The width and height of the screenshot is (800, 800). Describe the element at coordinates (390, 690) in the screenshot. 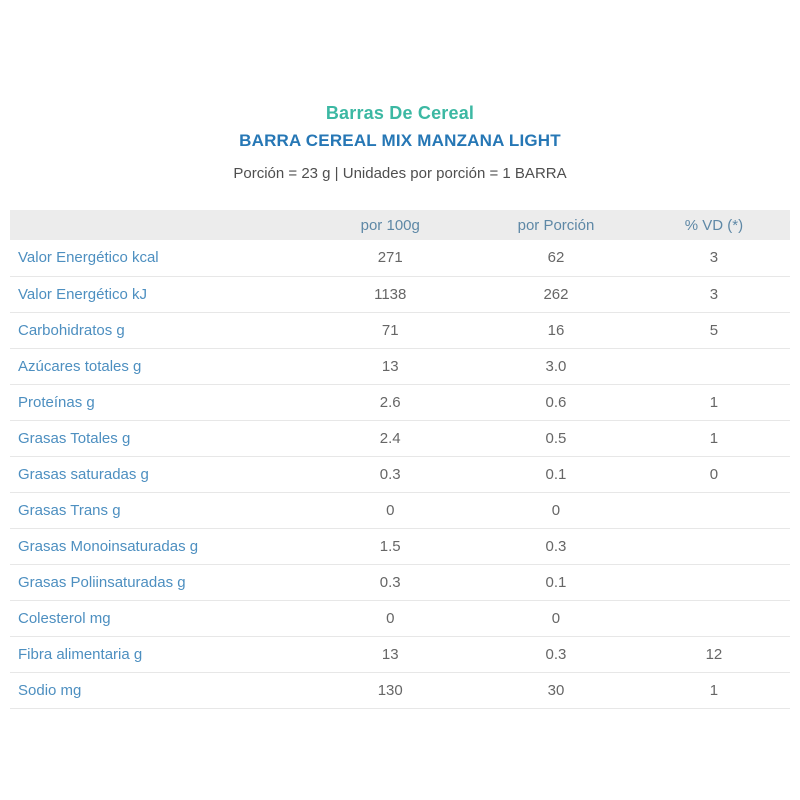

I see `value-per-100g: 130` at that location.